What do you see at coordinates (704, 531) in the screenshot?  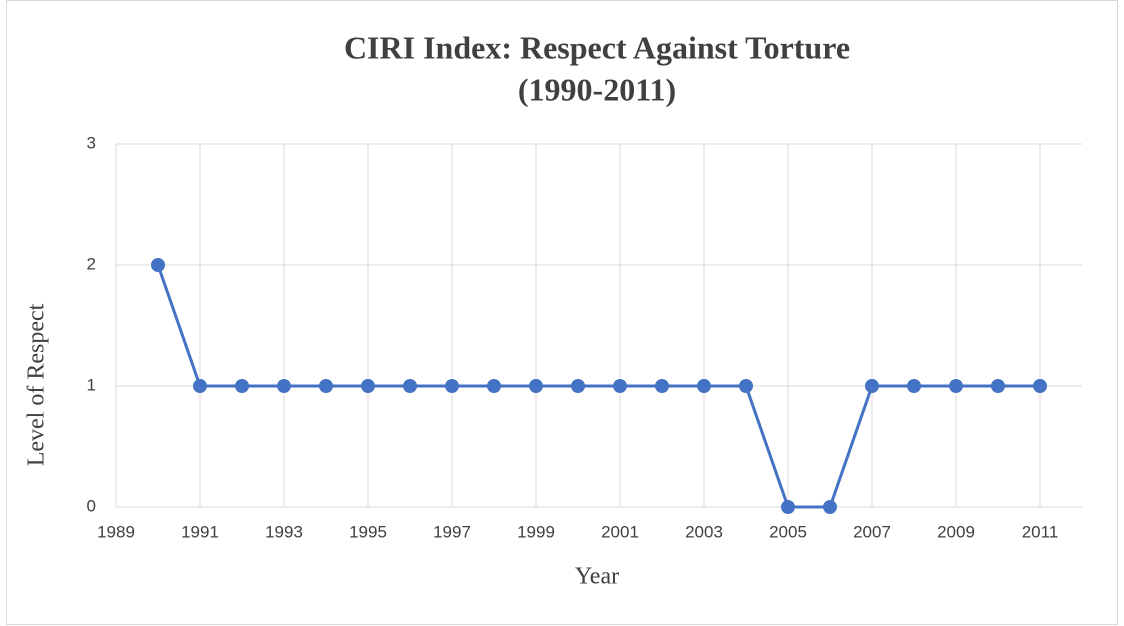 I see `x-tick-label: 2003` at bounding box center [704, 531].